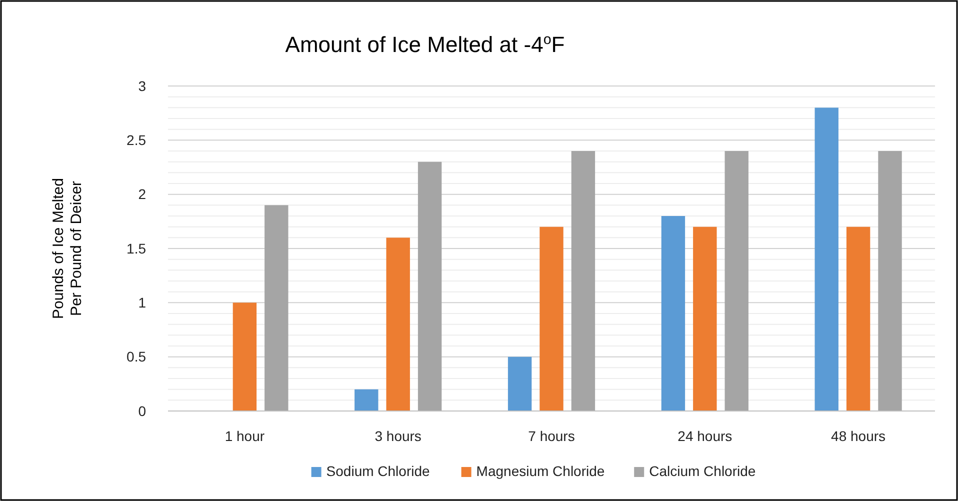 Image resolution: width=958 pixels, height=501 pixels. What do you see at coordinates (142, 194) in the screenshot?
I see `y-tick-label: 2` at bounding box center [142, 194].